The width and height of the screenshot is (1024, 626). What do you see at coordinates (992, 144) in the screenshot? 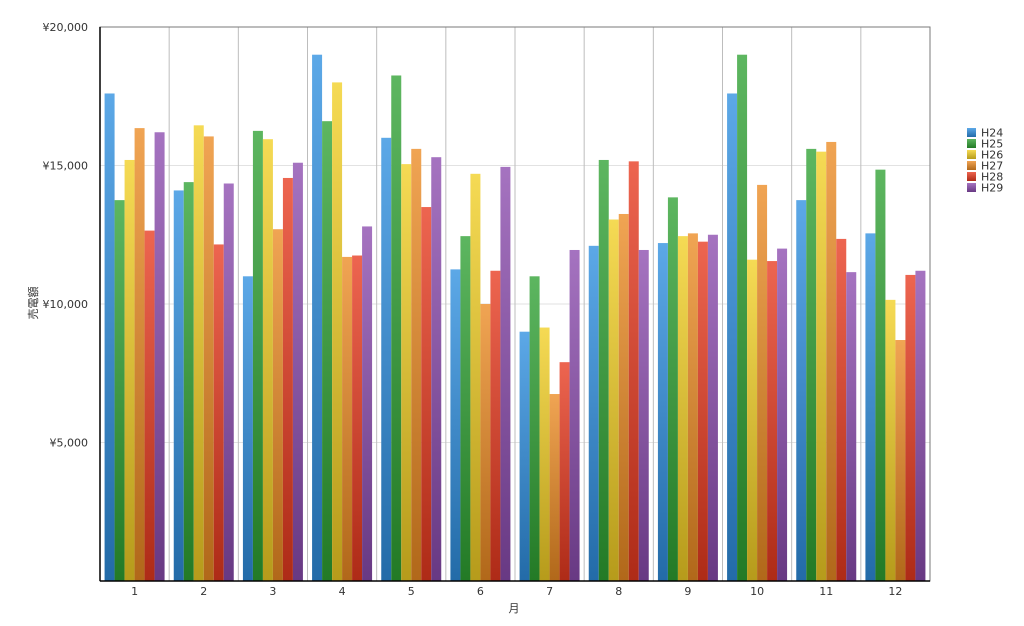
I see `legend-label-H25: H25` at bounding box center [992, 144].